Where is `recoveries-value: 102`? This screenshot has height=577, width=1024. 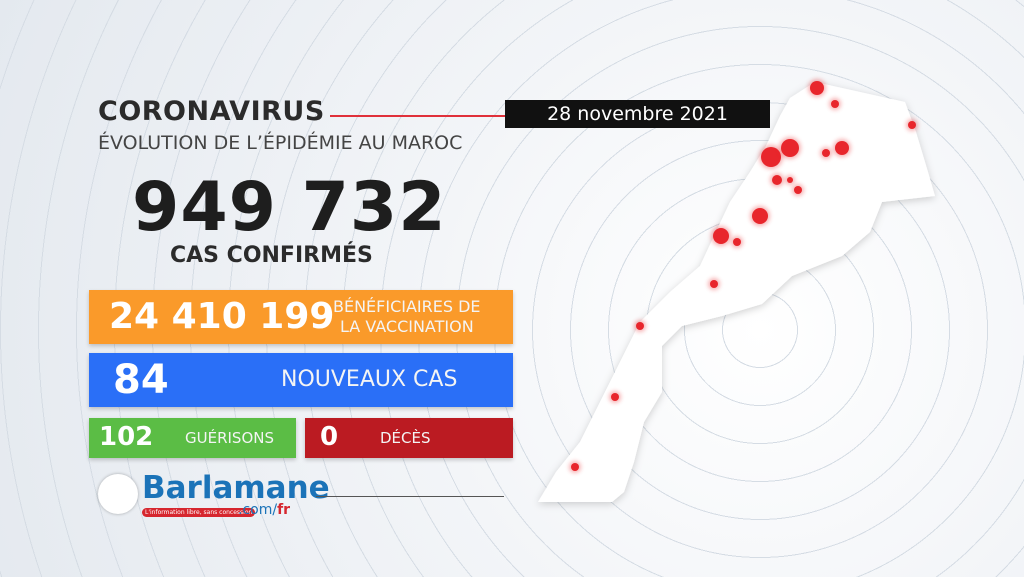 recoveries-value: 102 is located at coordinates (126, 437).